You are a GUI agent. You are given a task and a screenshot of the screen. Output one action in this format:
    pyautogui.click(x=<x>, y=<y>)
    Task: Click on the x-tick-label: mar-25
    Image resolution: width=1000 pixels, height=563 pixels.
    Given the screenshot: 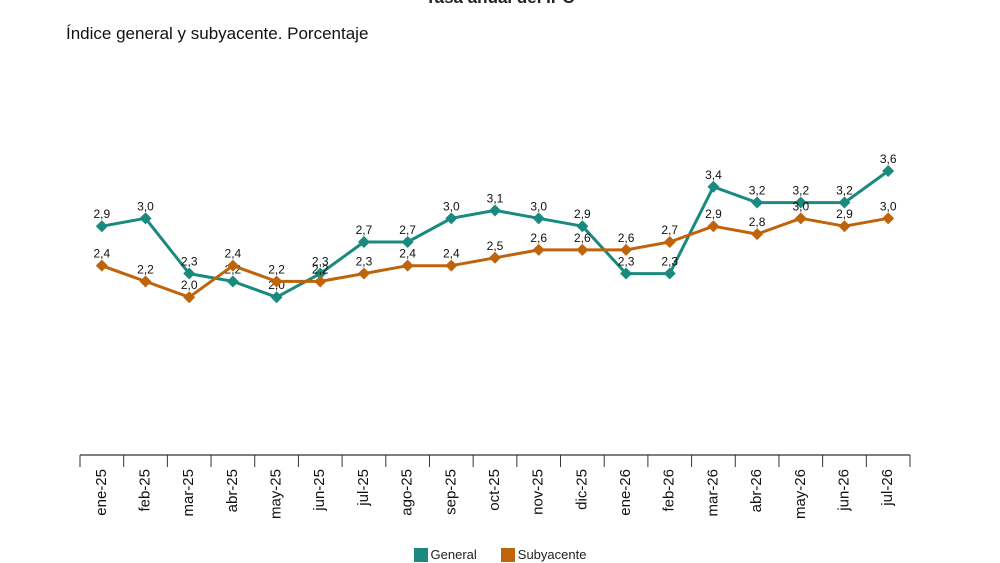 What is the action you would take?
    pyautogui.click(x=188, y=493)
    